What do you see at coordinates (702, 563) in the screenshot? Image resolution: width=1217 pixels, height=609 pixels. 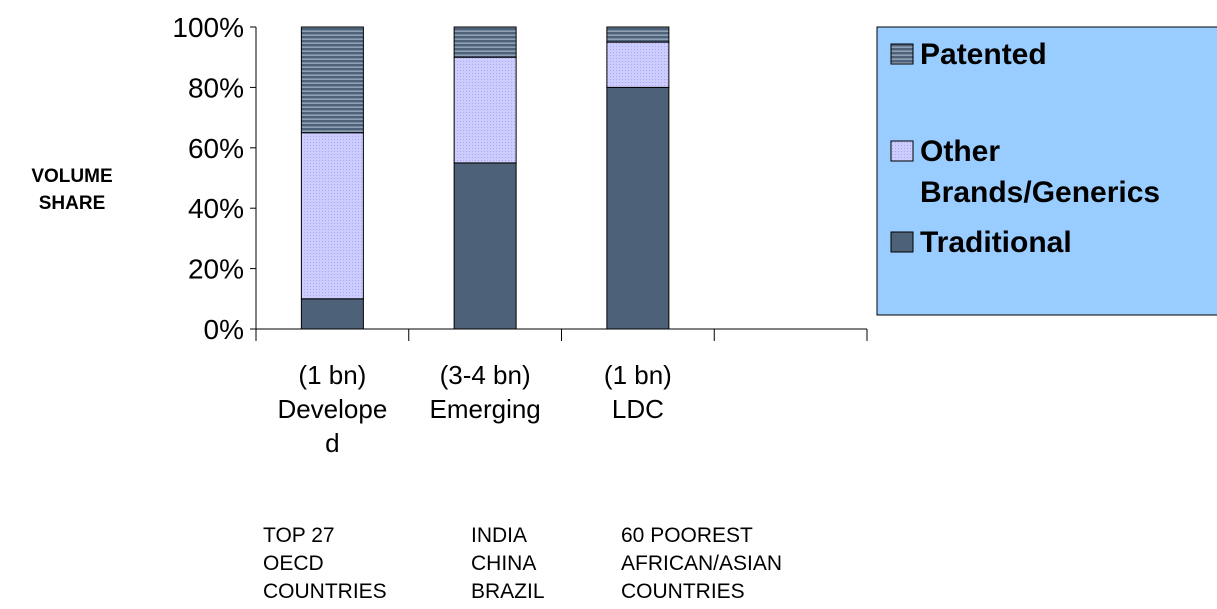 I see `note-ldc: 60 POOREST AFRICAN/ASIAN COUNTRIES` at bounding box center [702, 563].